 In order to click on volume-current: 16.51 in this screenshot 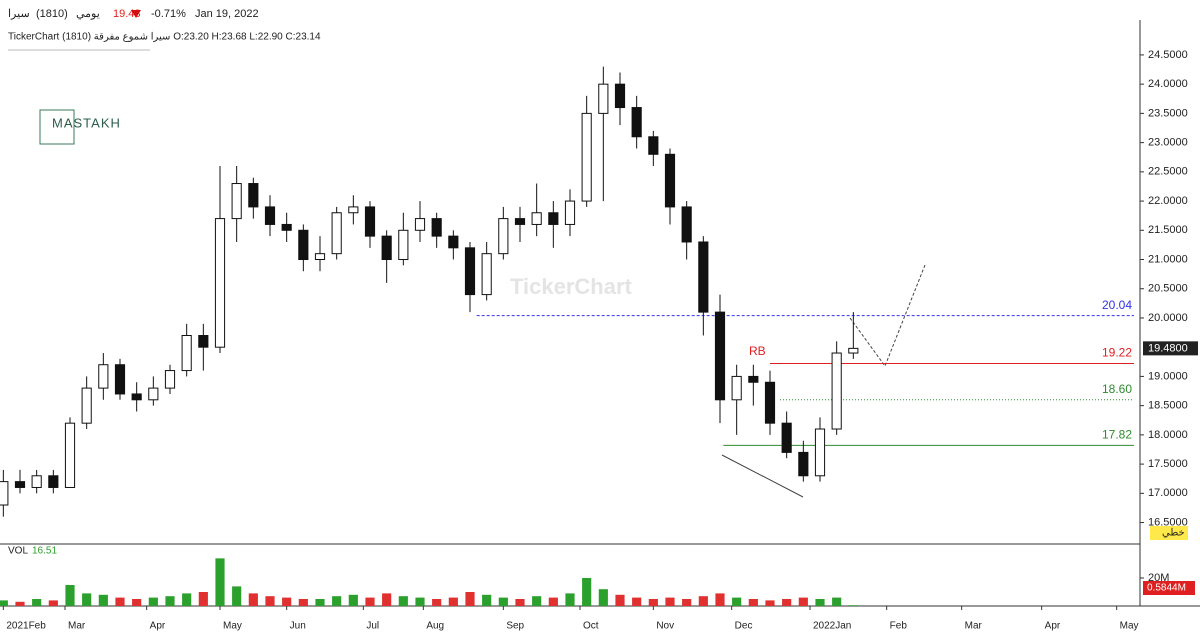, I will do `click(44, 551)`.